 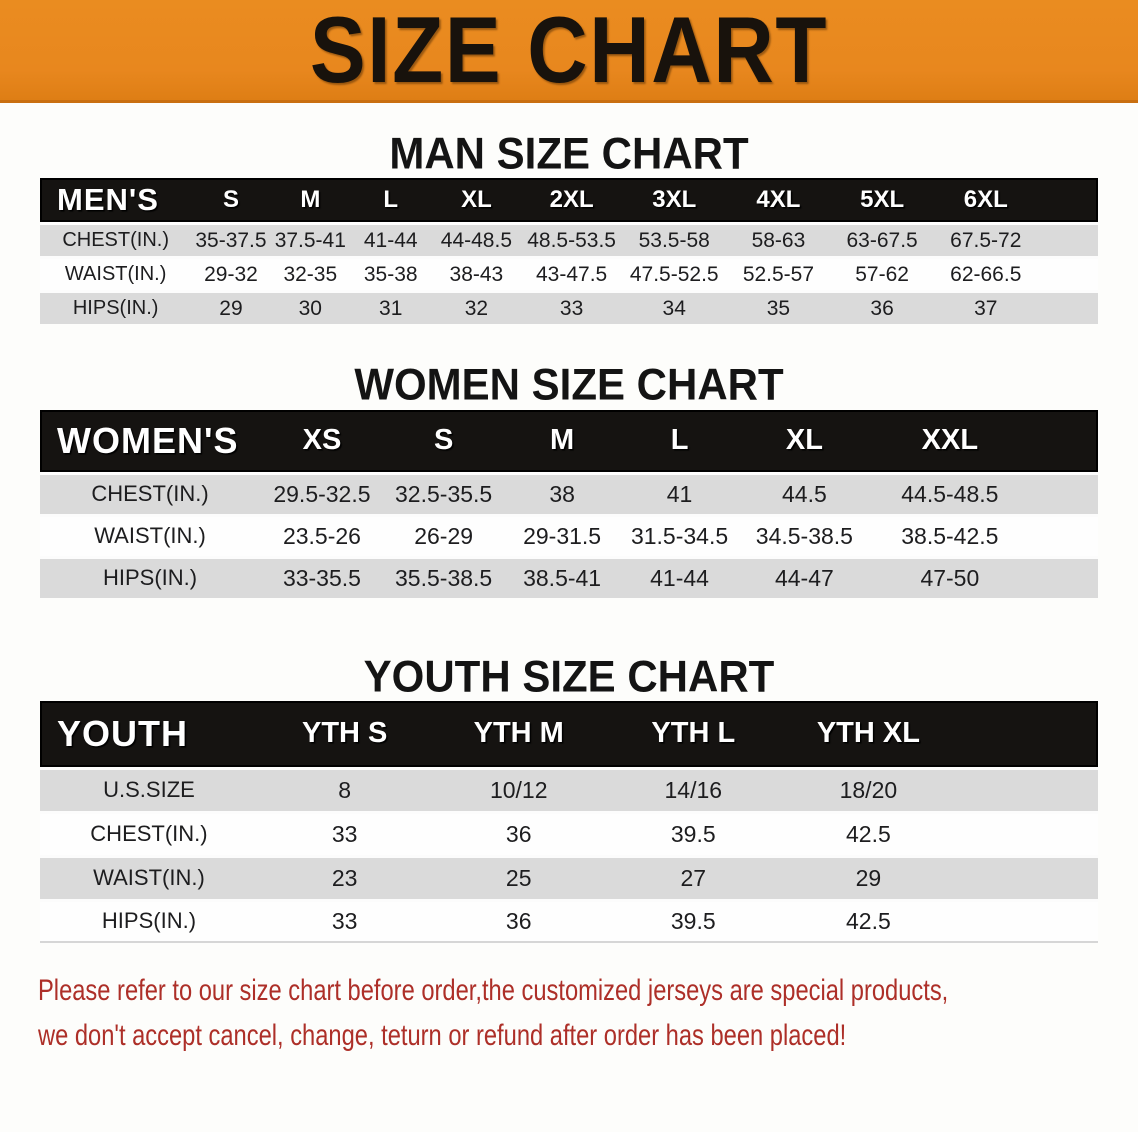 I want to click on column-header: S, so click(x=230, y=200).